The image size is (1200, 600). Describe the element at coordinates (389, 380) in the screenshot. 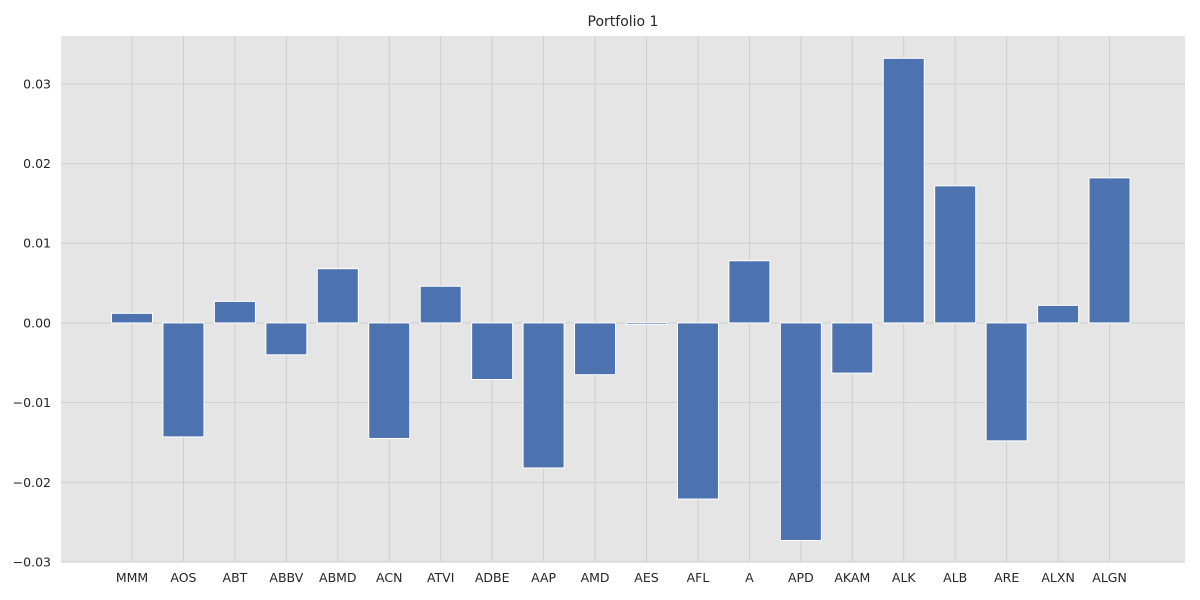

I see `bar-acn` at that location.